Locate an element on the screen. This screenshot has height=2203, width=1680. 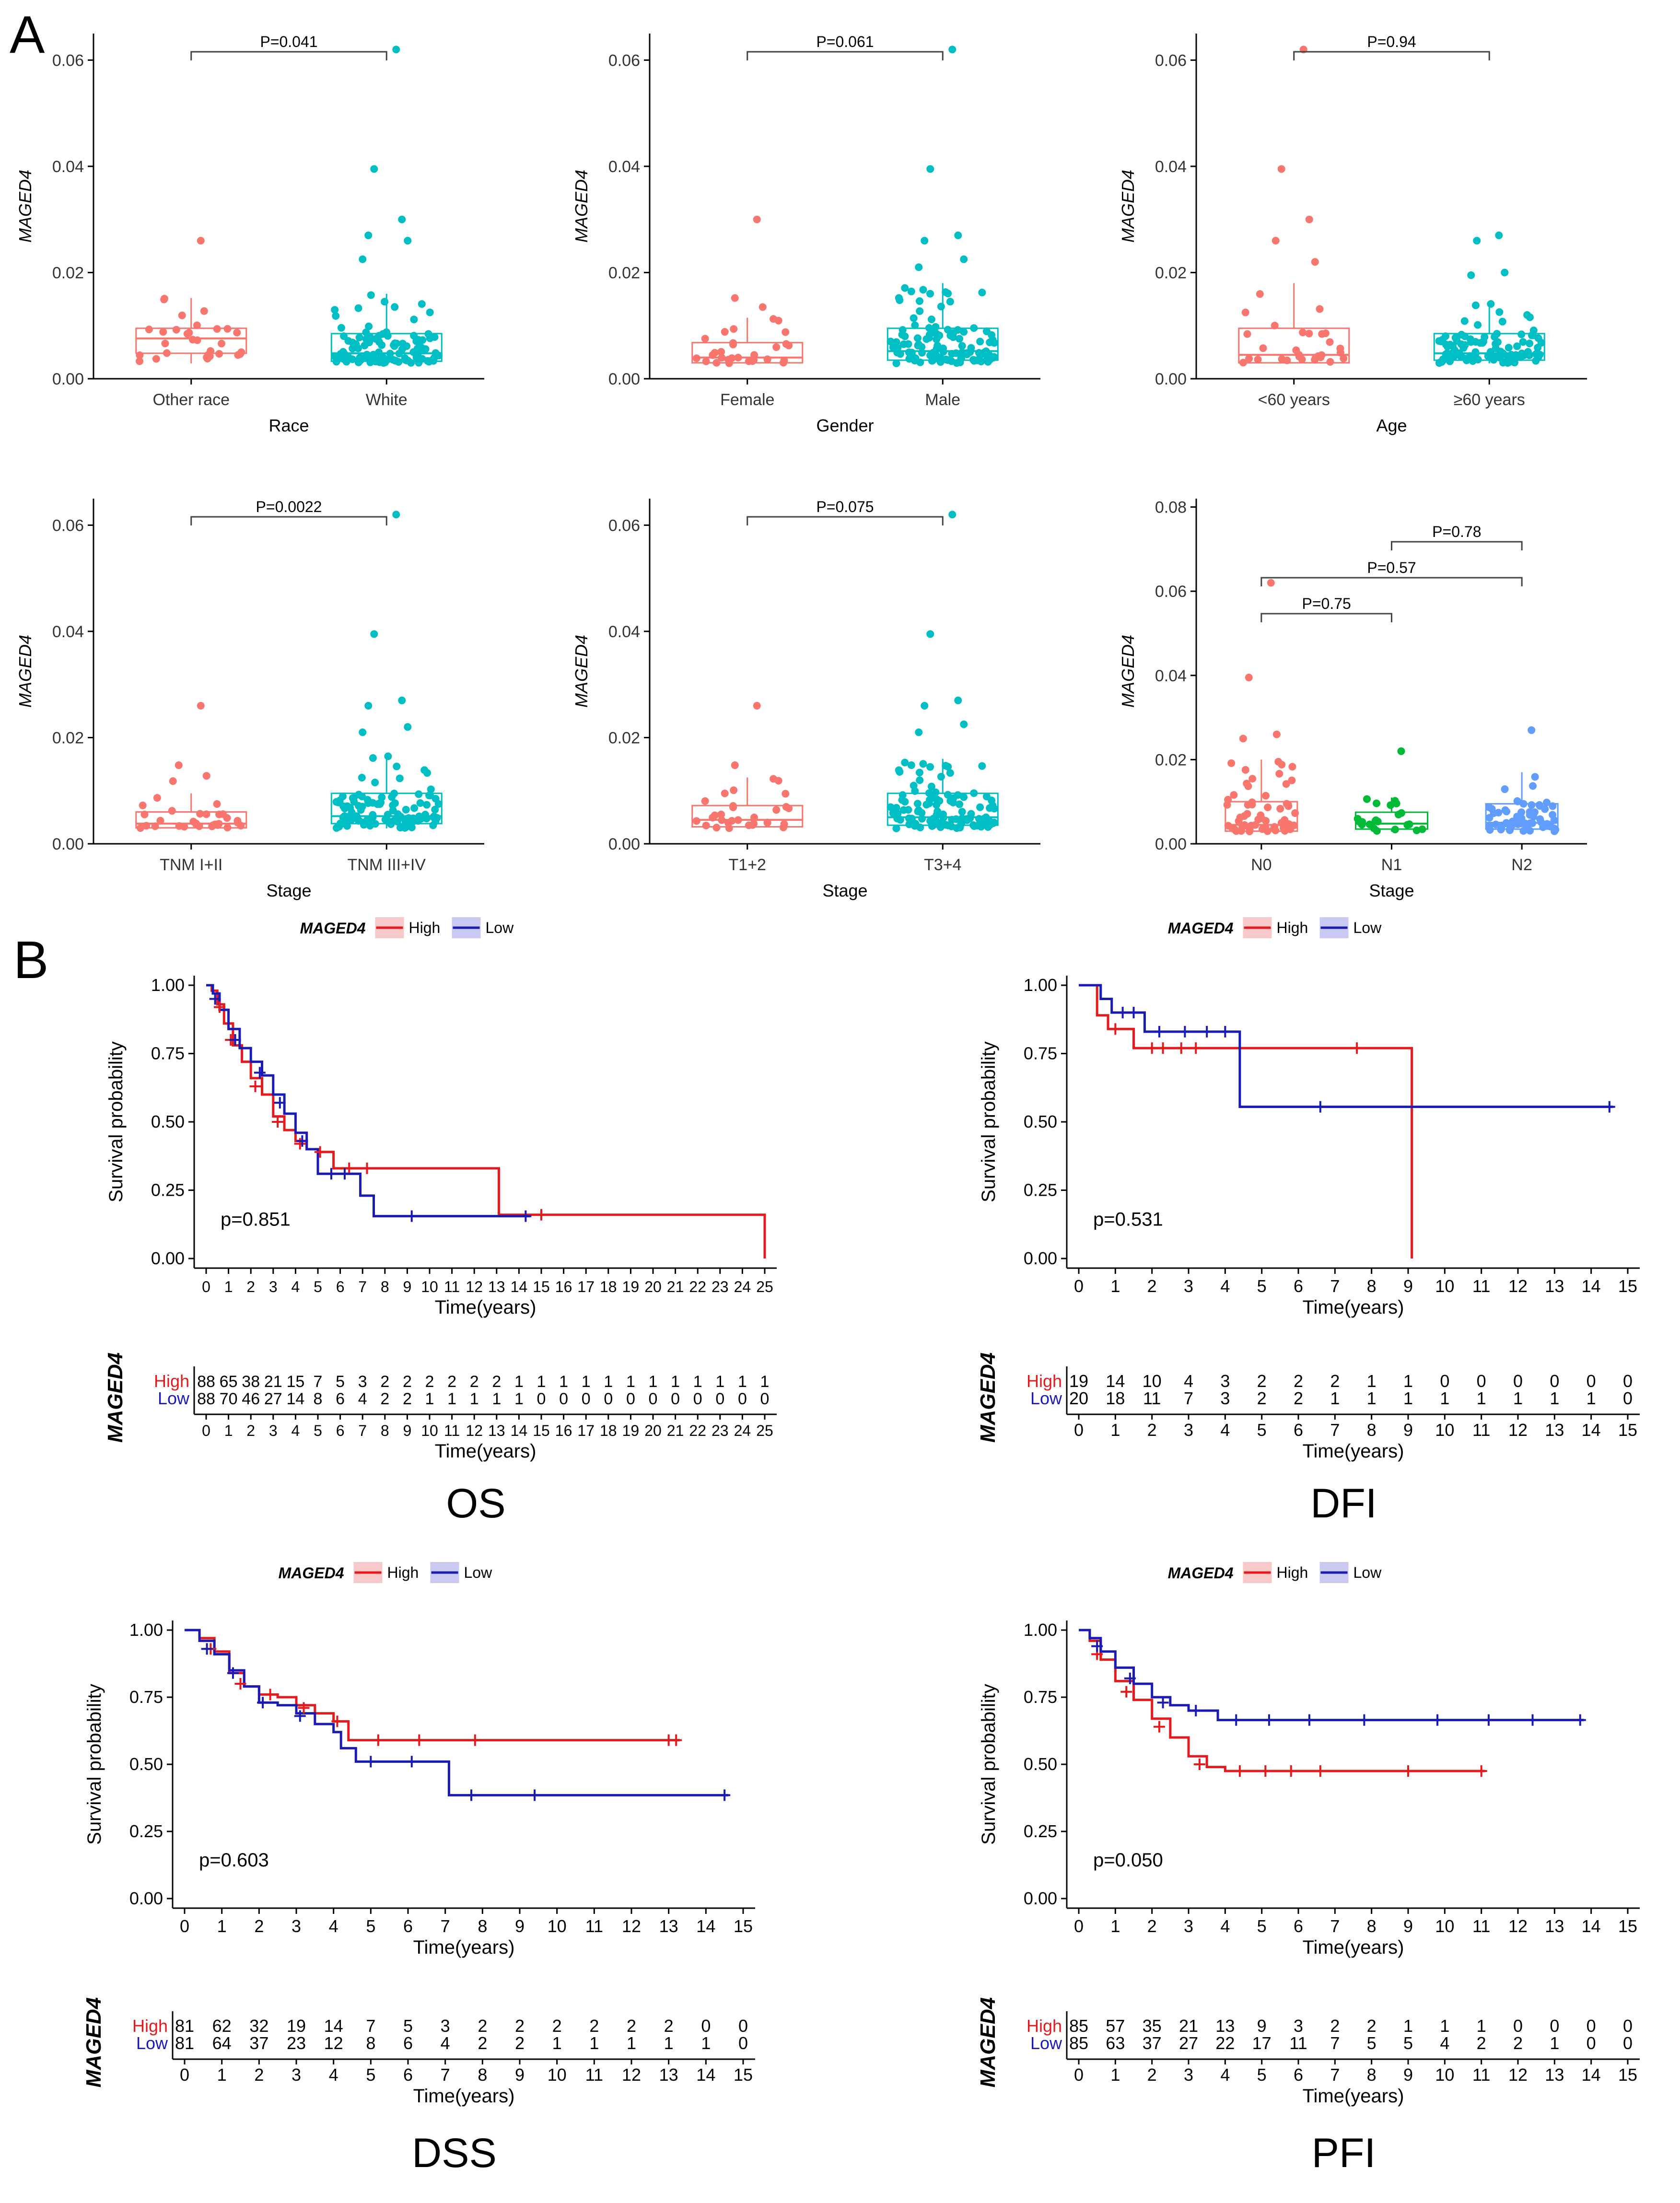
risk-count-low: 27 is located at coordinates (1188, 2043).